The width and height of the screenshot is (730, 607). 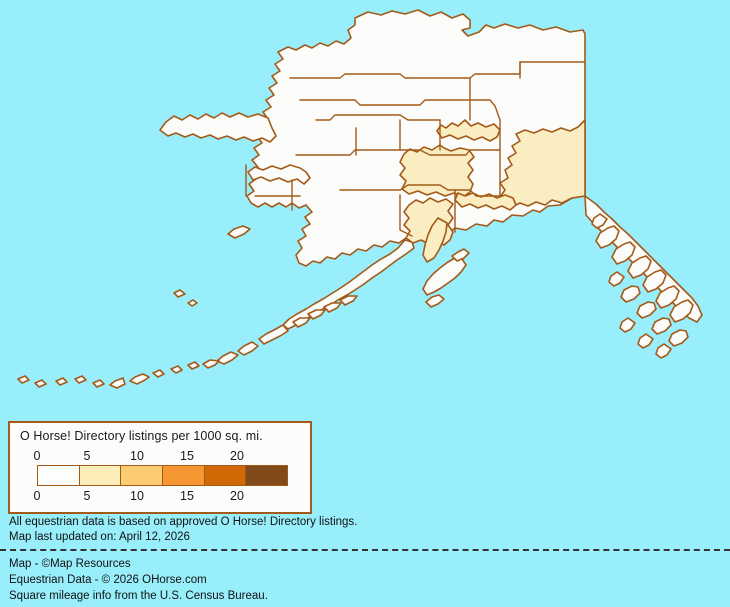 What do you see at coordinates (162, 456) in the screenshot?
I see `legend-scale-labels-top: 0 5 10 15 20` at bounding box center [162, 456].